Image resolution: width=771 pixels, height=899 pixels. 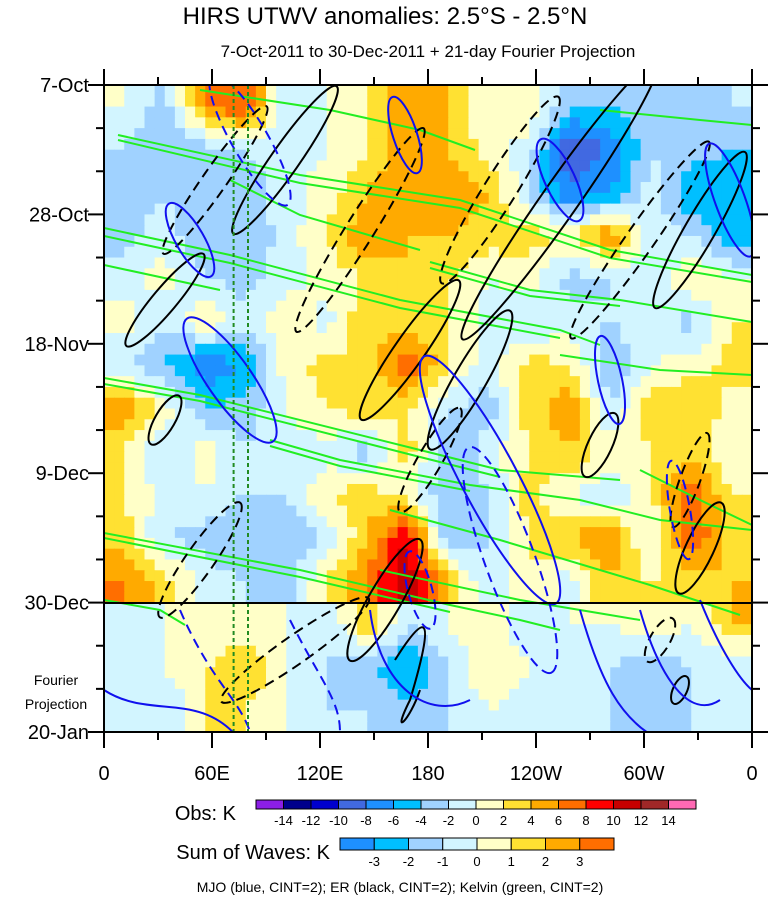 I want to click on colorbar-tick-label: 10, so click(x=613, y=820).